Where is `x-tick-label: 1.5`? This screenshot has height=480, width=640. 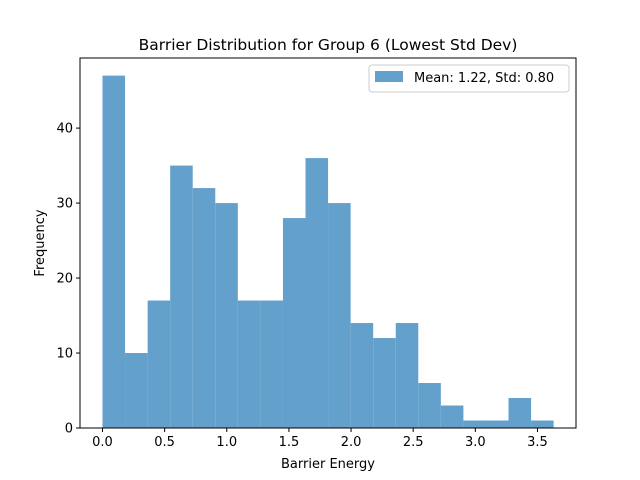
x-tick-label: 1.5 is located at coordinates (289, 442).